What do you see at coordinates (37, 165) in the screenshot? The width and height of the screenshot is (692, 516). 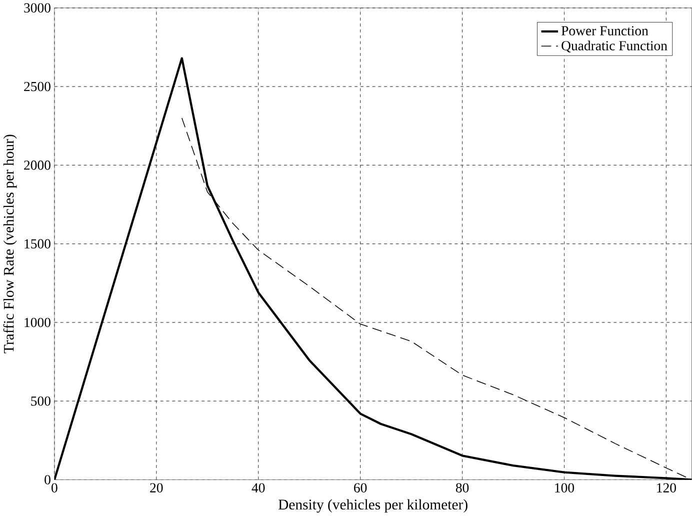 I see `y-tick-label: 2000` at bounding box center [37, 165].